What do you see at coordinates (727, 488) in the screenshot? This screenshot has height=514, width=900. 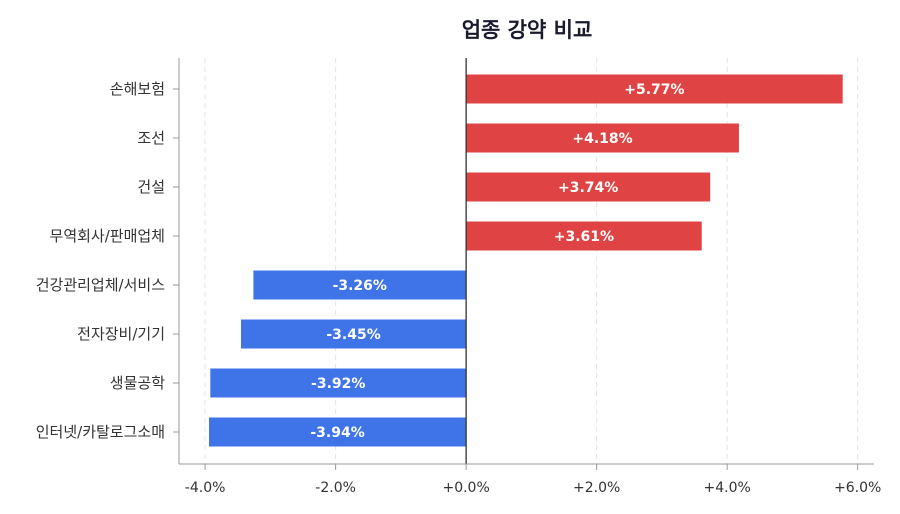 I see `x-tick-label: +4.0%` at bounding box center [727, 488].